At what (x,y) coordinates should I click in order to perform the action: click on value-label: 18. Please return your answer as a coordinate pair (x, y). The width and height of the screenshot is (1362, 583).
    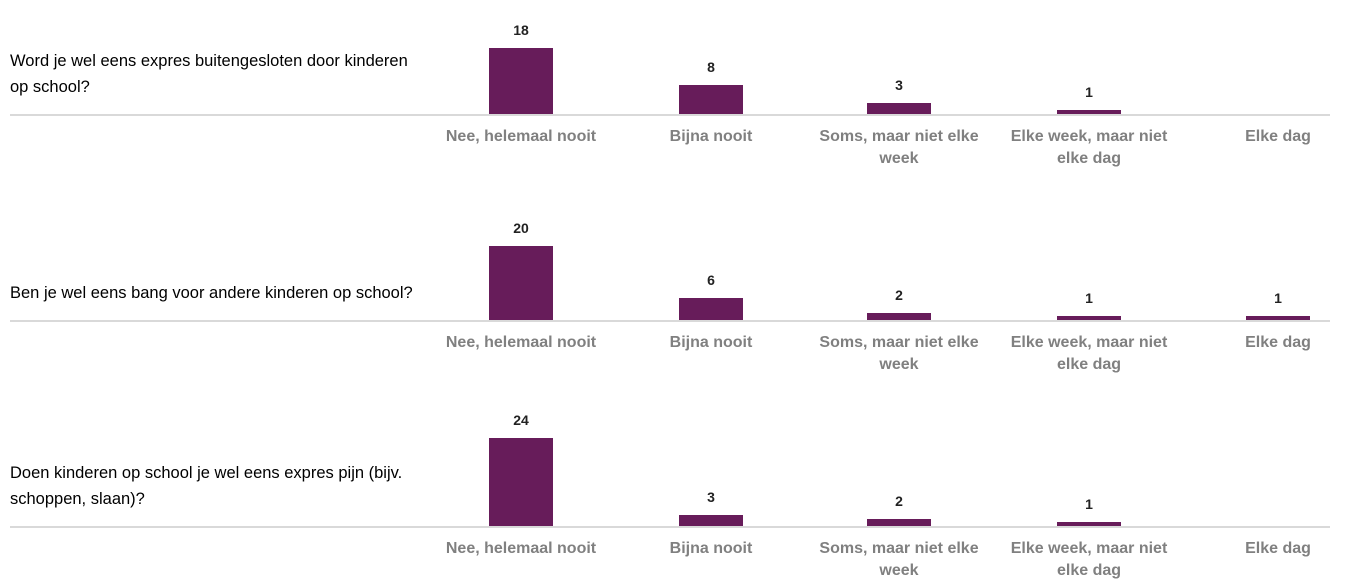
    Looking at the image, I should click on (521, 29).